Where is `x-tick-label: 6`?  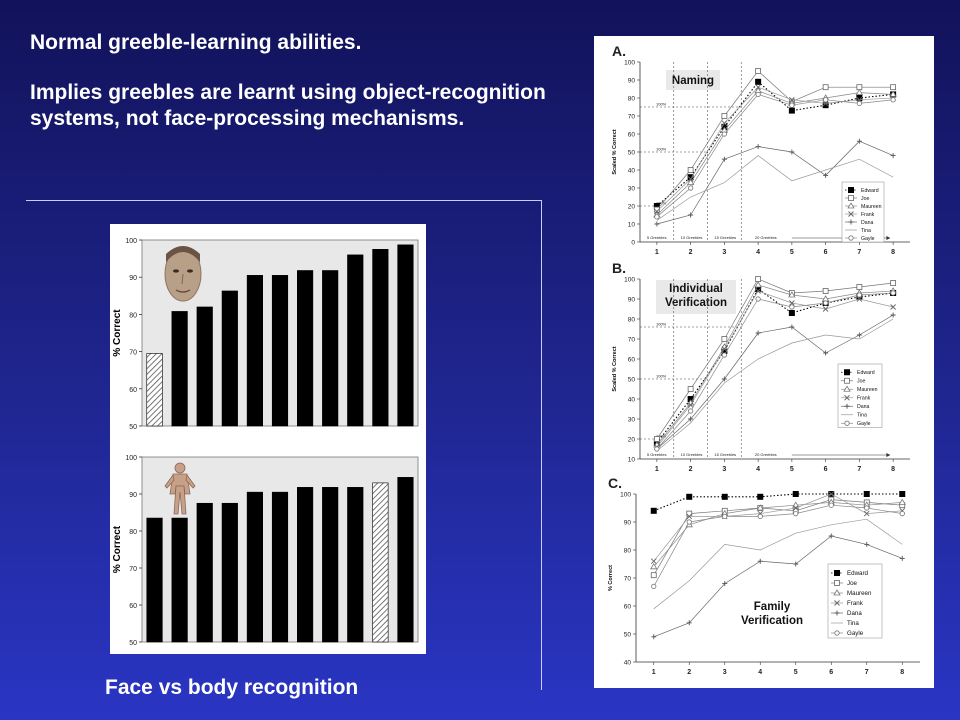
x-tick-label: 6 is located at coordinates (826, 469).